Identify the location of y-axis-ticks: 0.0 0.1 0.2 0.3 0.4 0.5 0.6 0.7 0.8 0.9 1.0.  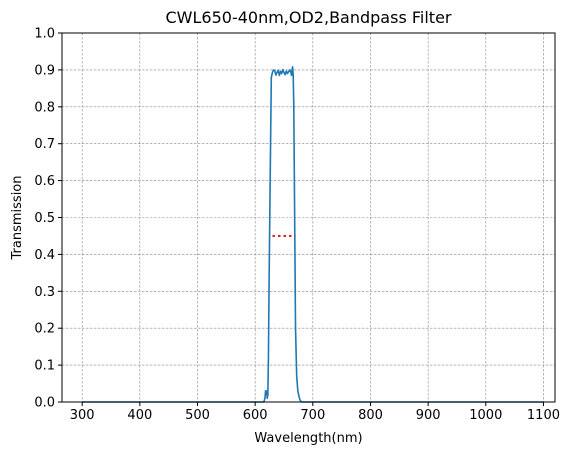
(48, 219).